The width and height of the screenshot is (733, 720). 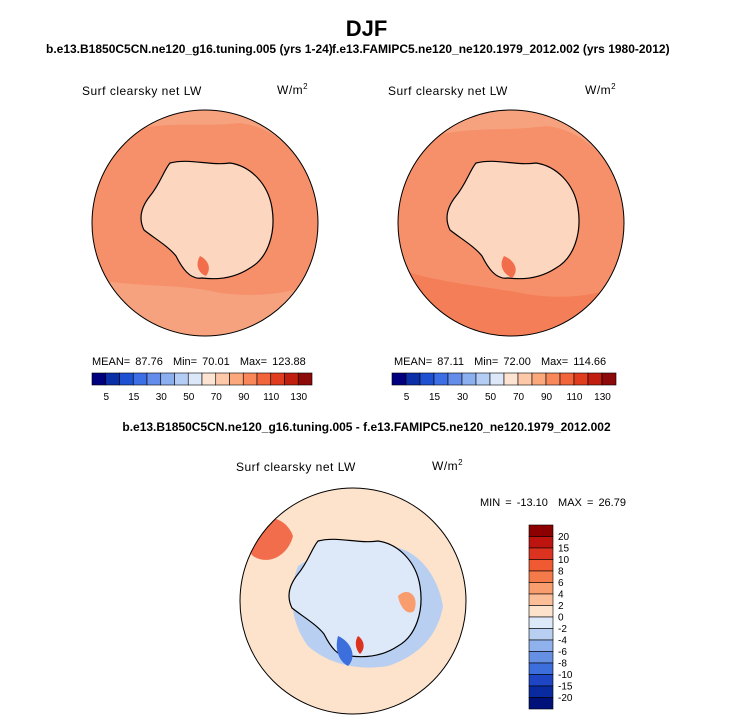 I want to click on diff-colorbar-label: -20, so click(x=565, y=698).